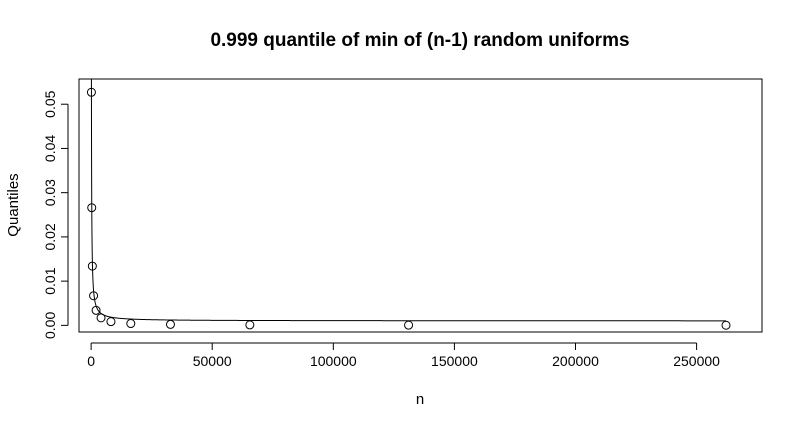 This screenshot has width=802, height=430. I want to click on y-tick-label: 0.05, so click(50, 103).